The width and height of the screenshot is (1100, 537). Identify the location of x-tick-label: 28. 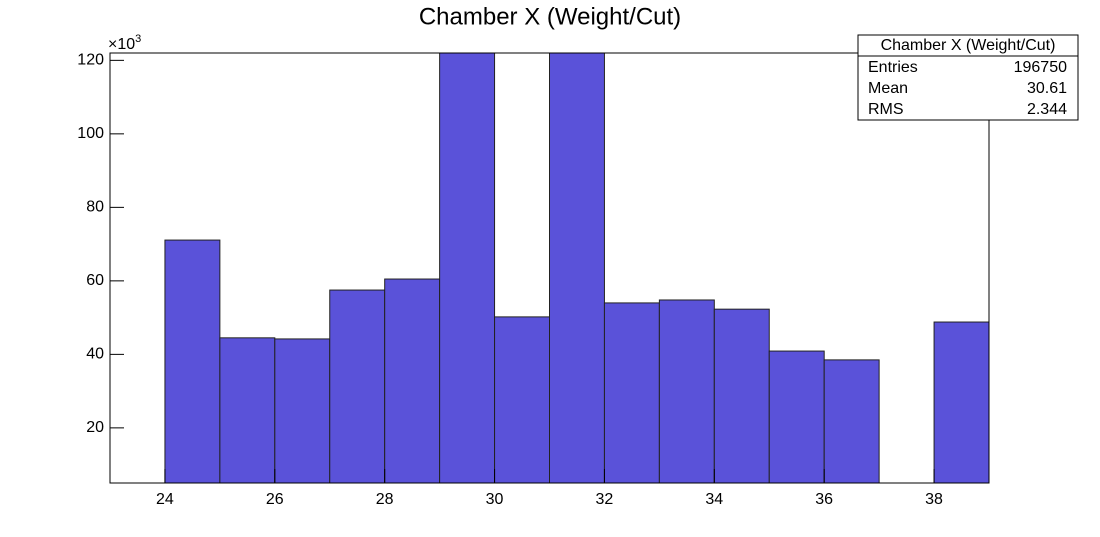
(385, 499).